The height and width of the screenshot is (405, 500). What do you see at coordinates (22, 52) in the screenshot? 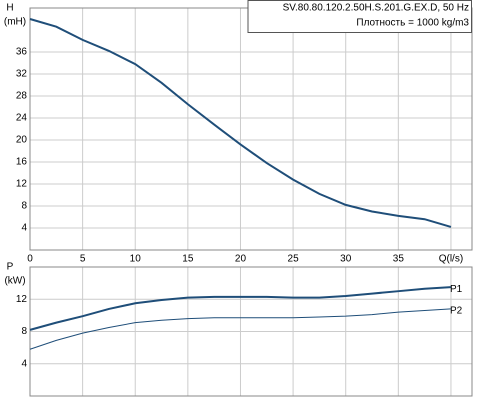
I see `y-tick-label: 36` at bounding box center [22, 52].